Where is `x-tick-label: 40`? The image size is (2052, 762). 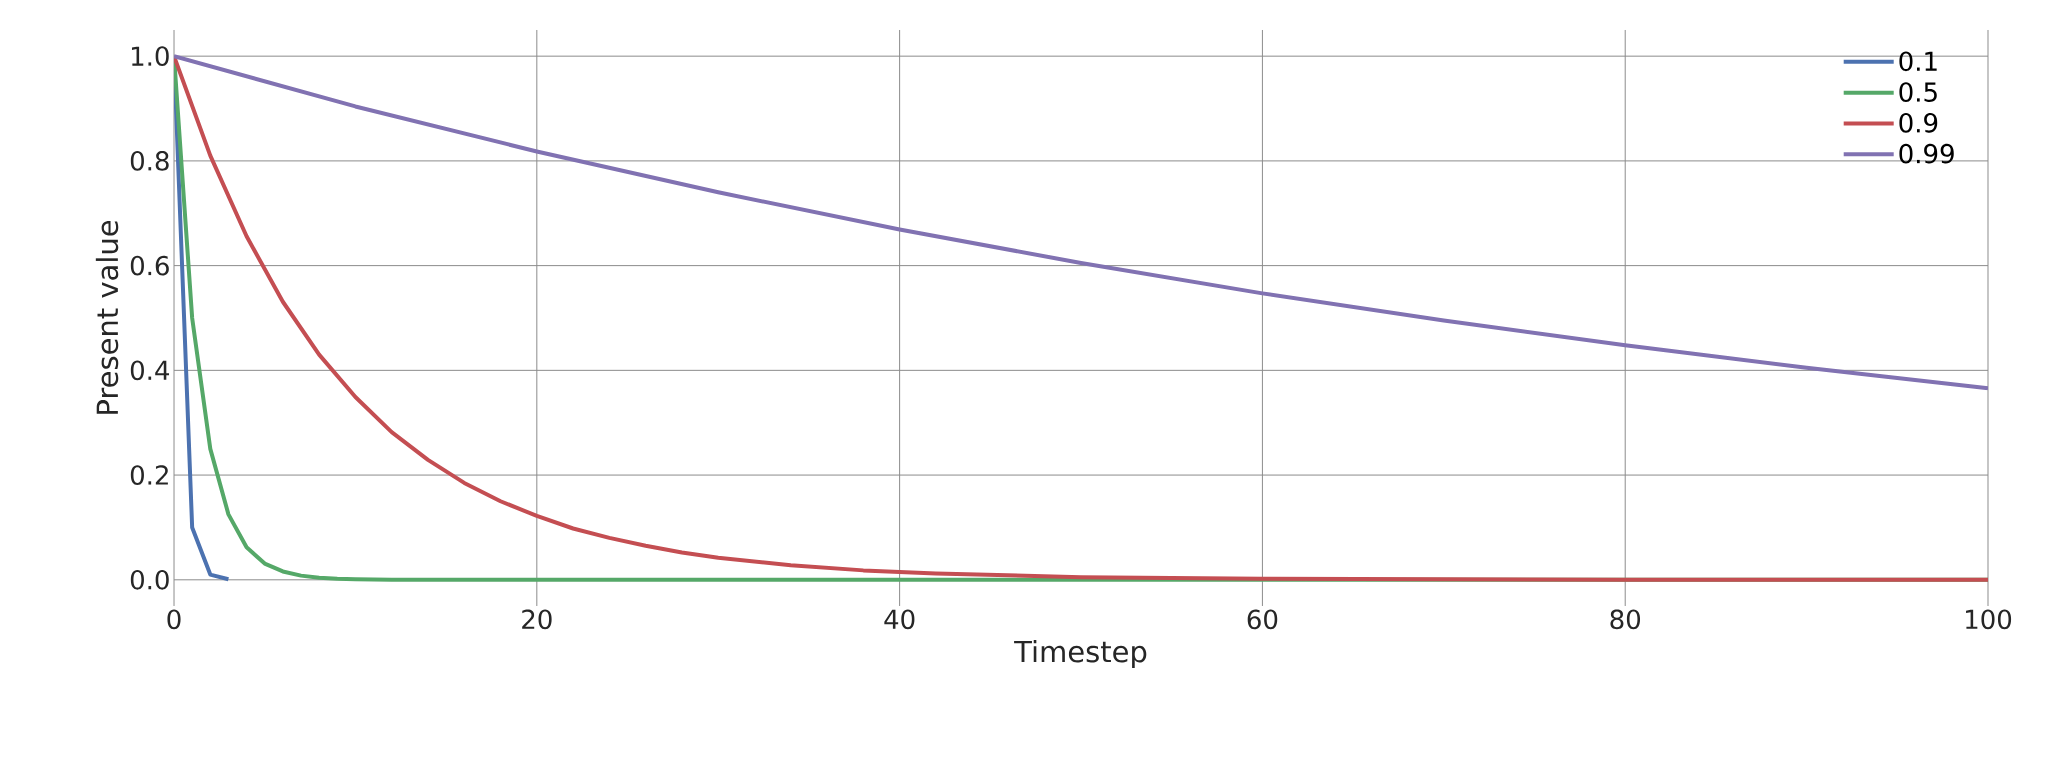
x-tick-label: 40 is located at coordinates (899, 619).